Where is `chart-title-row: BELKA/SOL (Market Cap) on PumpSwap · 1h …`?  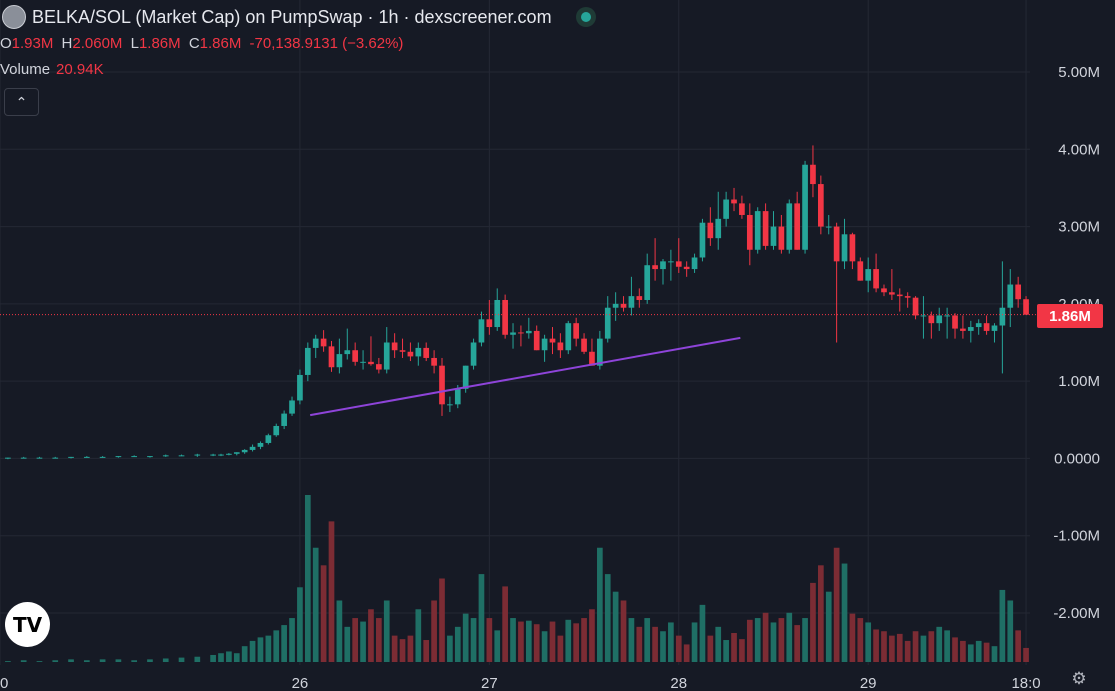
chart-title-row: BELKA/SOL (Market Cap) on PumpSwap · 1h … is located at coordinates (298, 17).